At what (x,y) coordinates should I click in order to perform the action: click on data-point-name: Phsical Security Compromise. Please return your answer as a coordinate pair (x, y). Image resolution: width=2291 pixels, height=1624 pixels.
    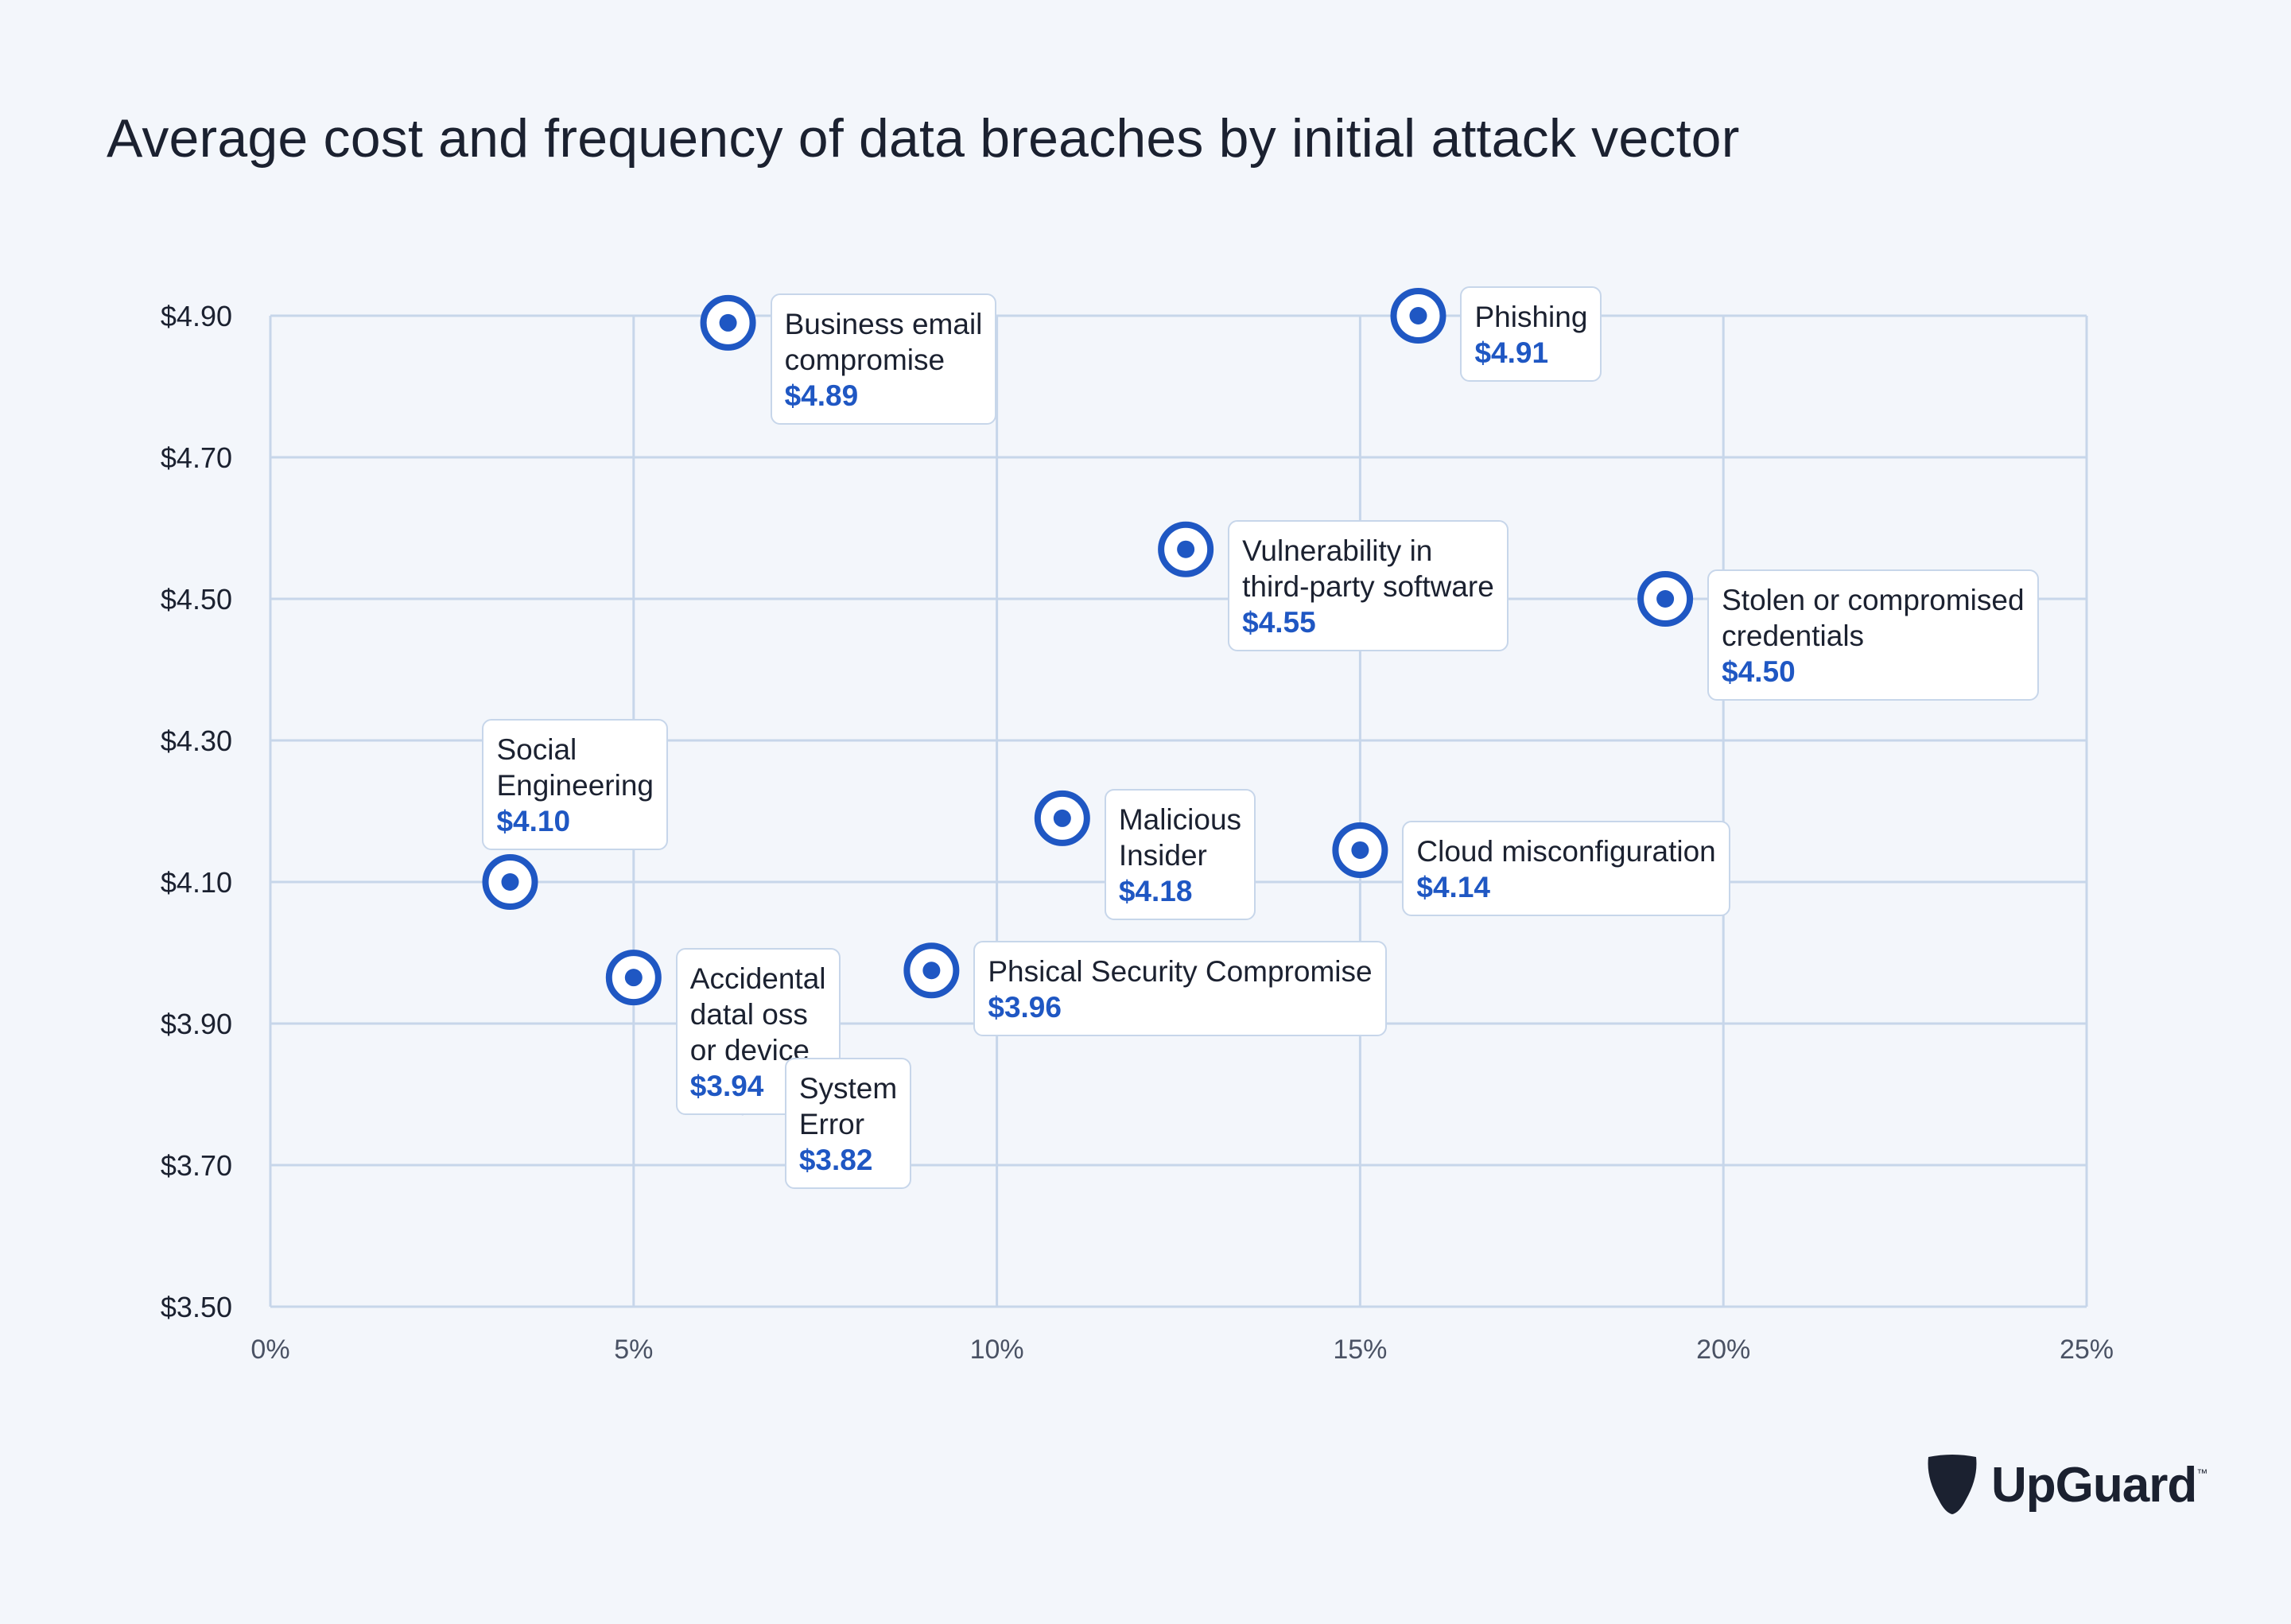
    Looking at the image, I should click on (1180, 972).